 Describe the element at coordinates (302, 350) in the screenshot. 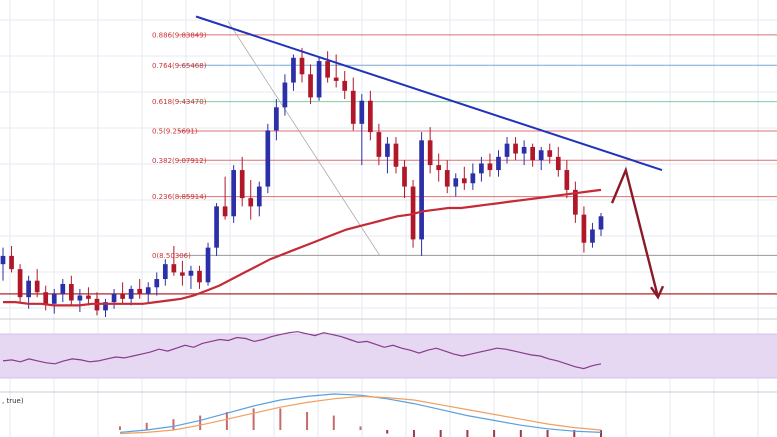

I see `rsi-line` at that location.